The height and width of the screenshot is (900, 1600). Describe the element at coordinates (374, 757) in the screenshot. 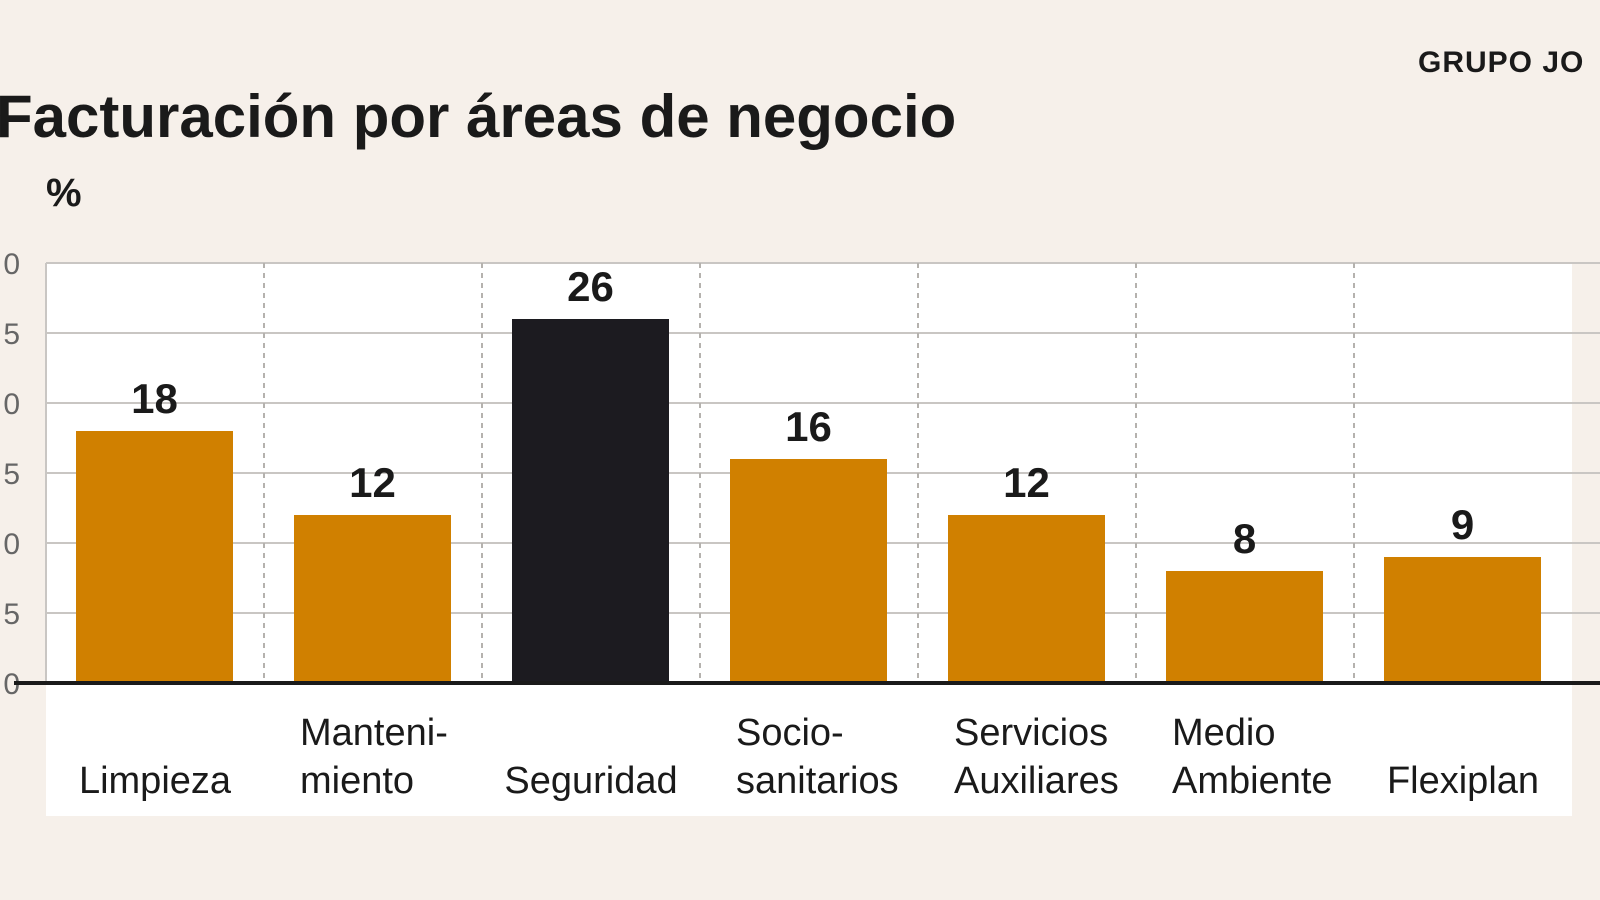

I see `category-label: Manteni-miento` at that location.